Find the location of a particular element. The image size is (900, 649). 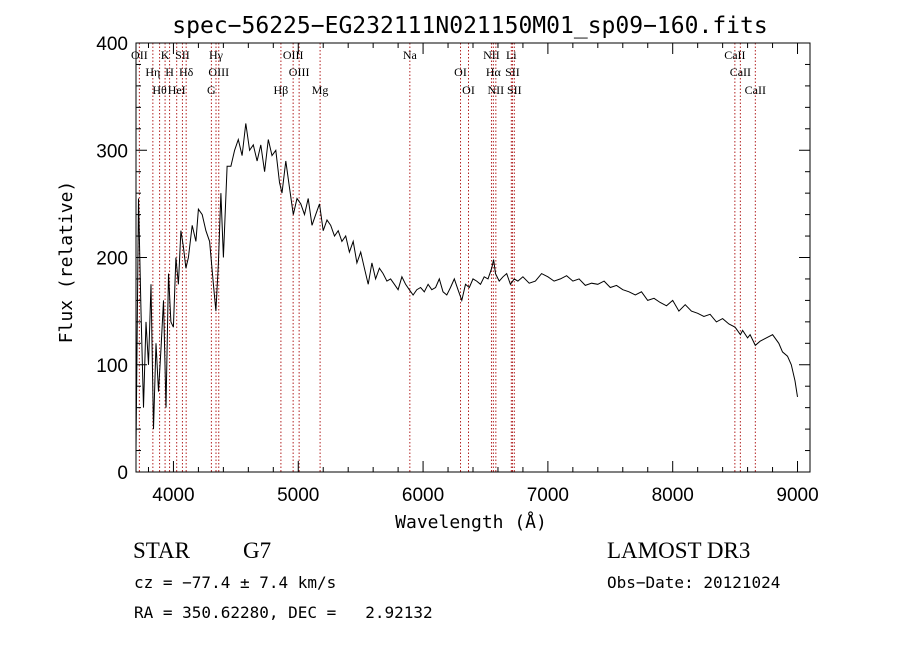

survey-name: LAMOST DR3 is located at coordinates (679, 550).